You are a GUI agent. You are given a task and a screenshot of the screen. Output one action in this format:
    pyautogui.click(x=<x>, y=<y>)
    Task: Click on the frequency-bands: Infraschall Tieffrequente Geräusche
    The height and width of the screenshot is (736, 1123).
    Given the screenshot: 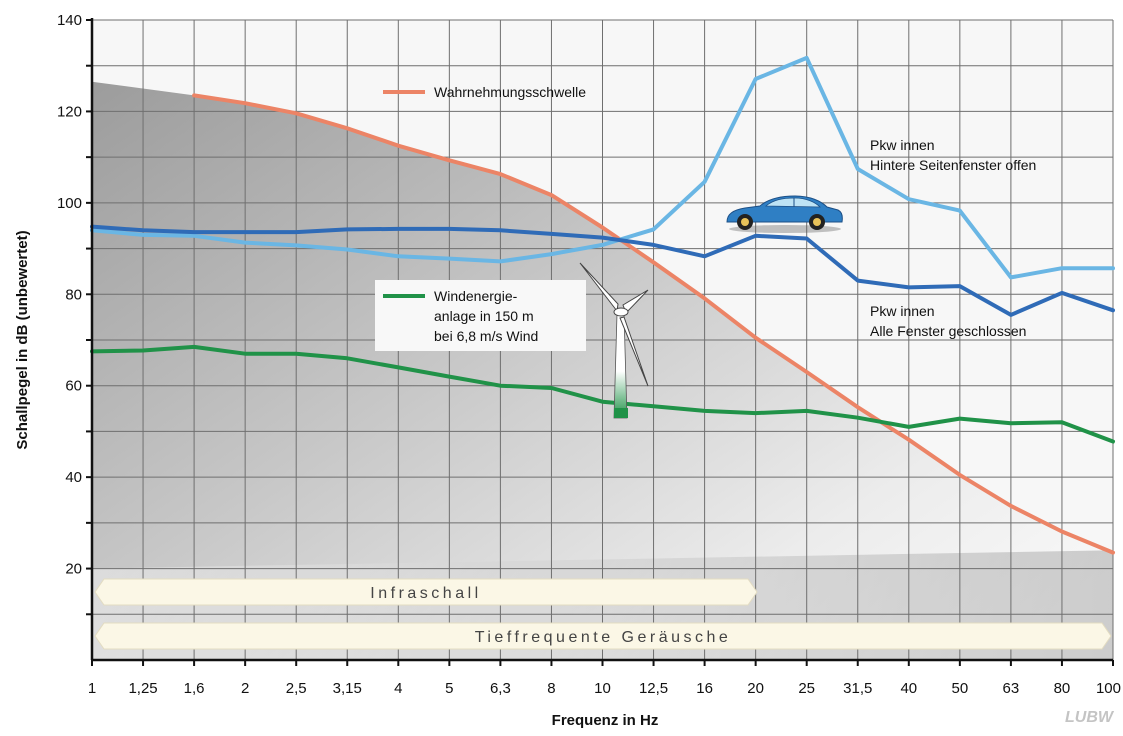 What is the action you would take?
    pyautogui.click(x=603, y=614)
    